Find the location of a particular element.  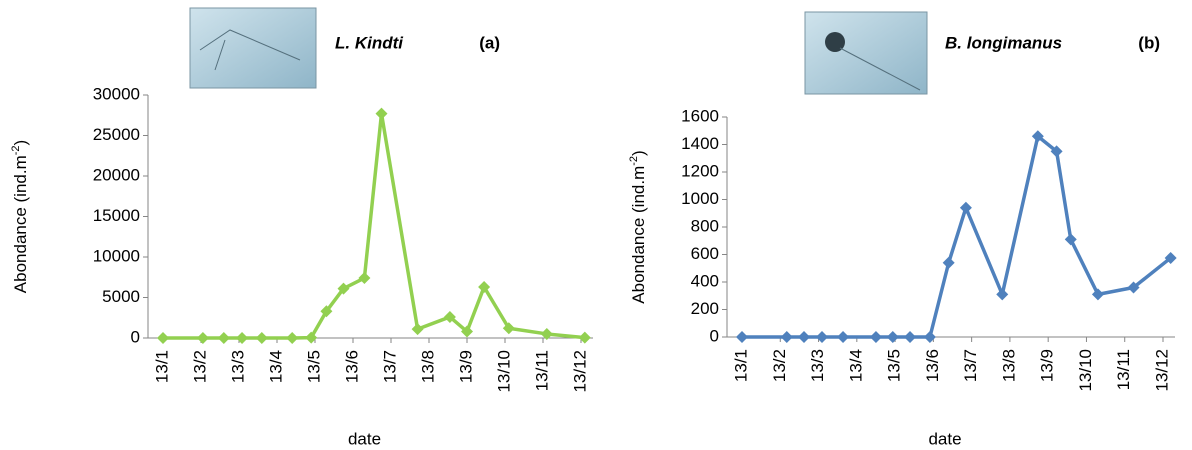

y-tick-label: 15000 is located at coordinates (116, 215).